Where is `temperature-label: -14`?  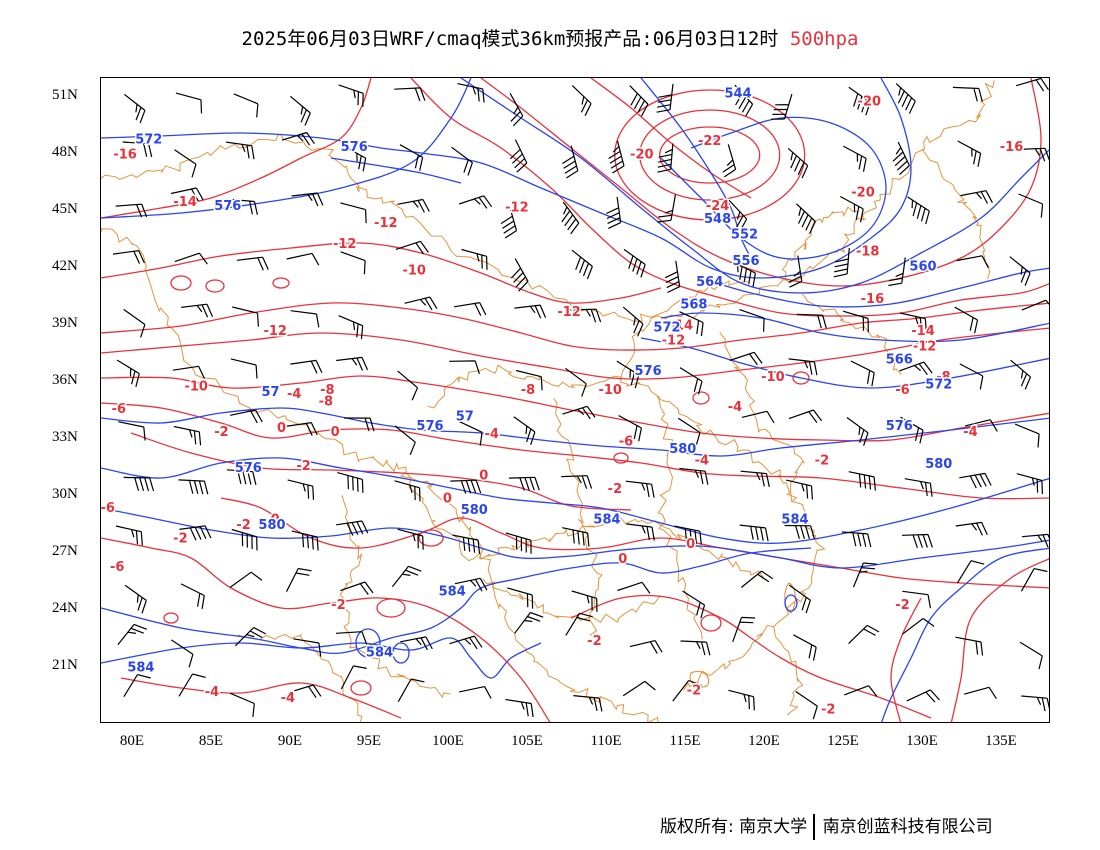 temperature-label: -14 is located at coordinates (682, 326).